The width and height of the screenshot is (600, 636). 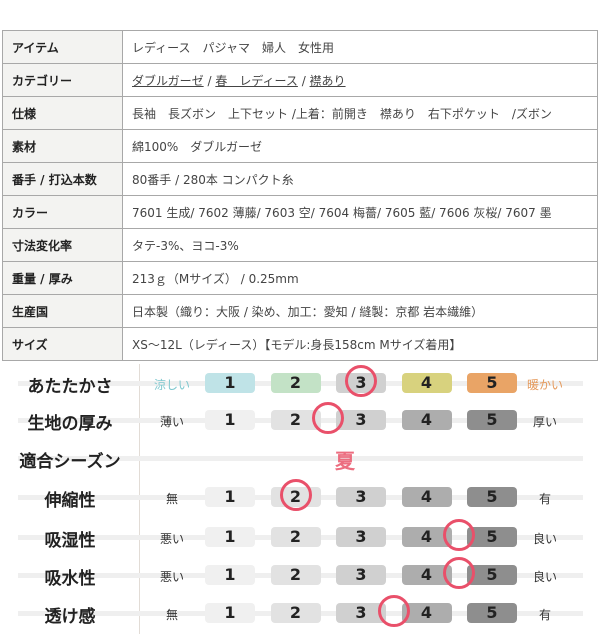 What do you see at coordinates (171, 385) in the screenshot?
I see `low-label: 涼しい` at bounding box center [171, 385].